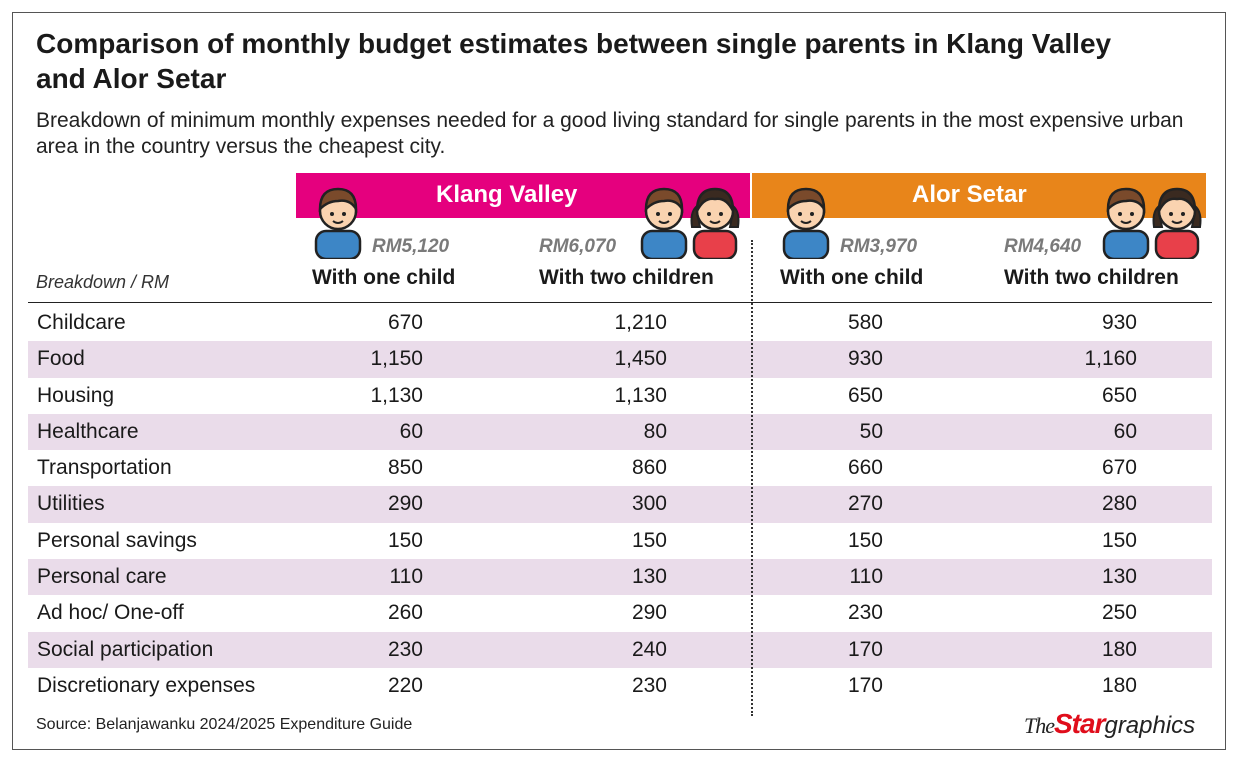 The height and width of the screenshot is (760, 1240). Describe the element at coordinates (865, 395) in the screenshot. I see `cell-as-one-child: 650` at that location.